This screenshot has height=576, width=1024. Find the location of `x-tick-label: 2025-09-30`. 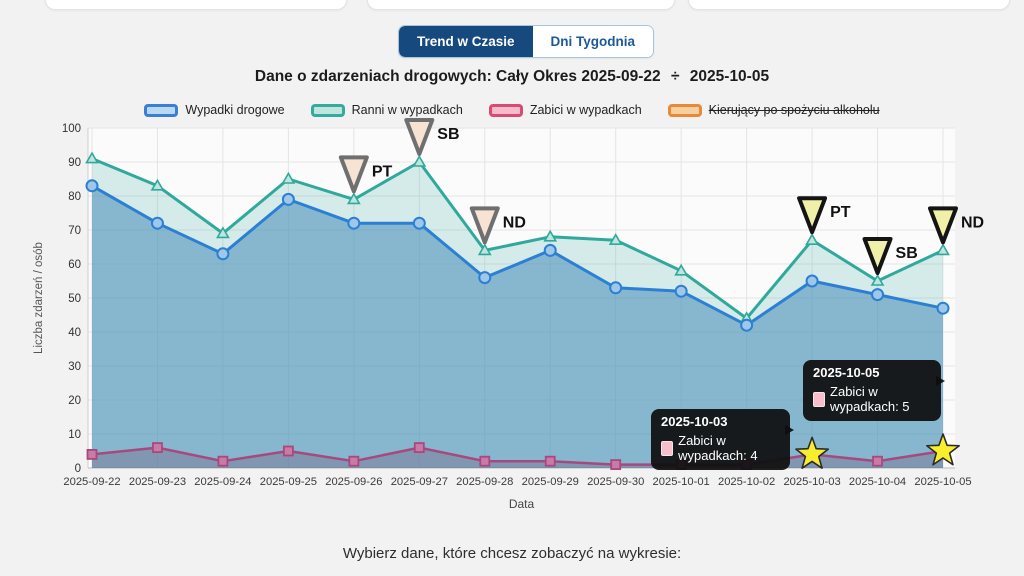

x-tick-label: 2025-09-30 is located at coordinates (615, 482).